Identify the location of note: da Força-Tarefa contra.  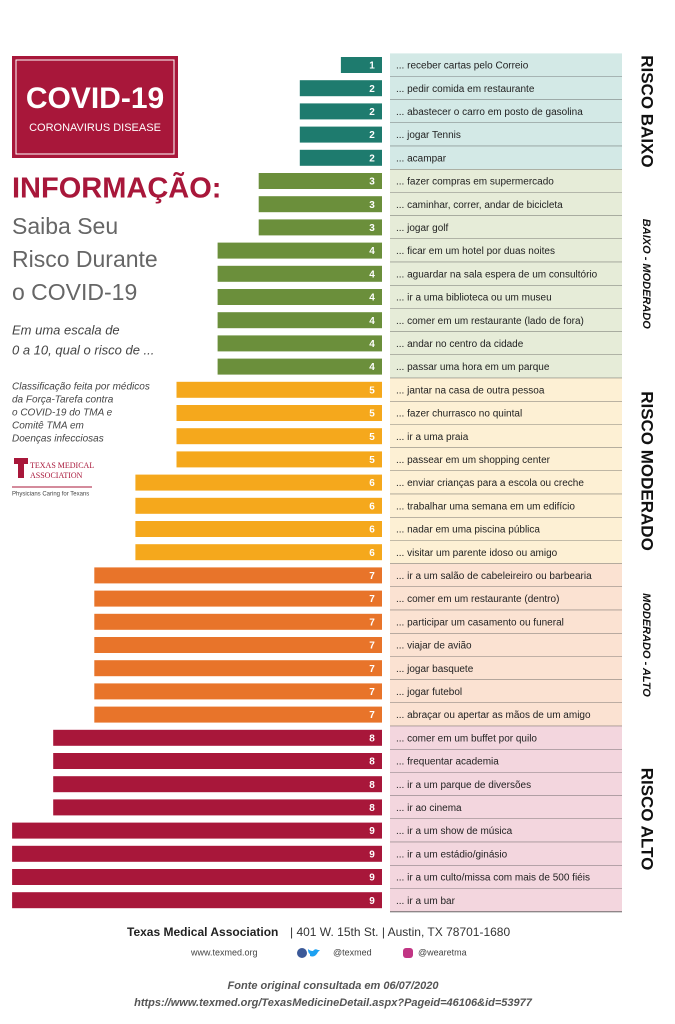
(63, 400).